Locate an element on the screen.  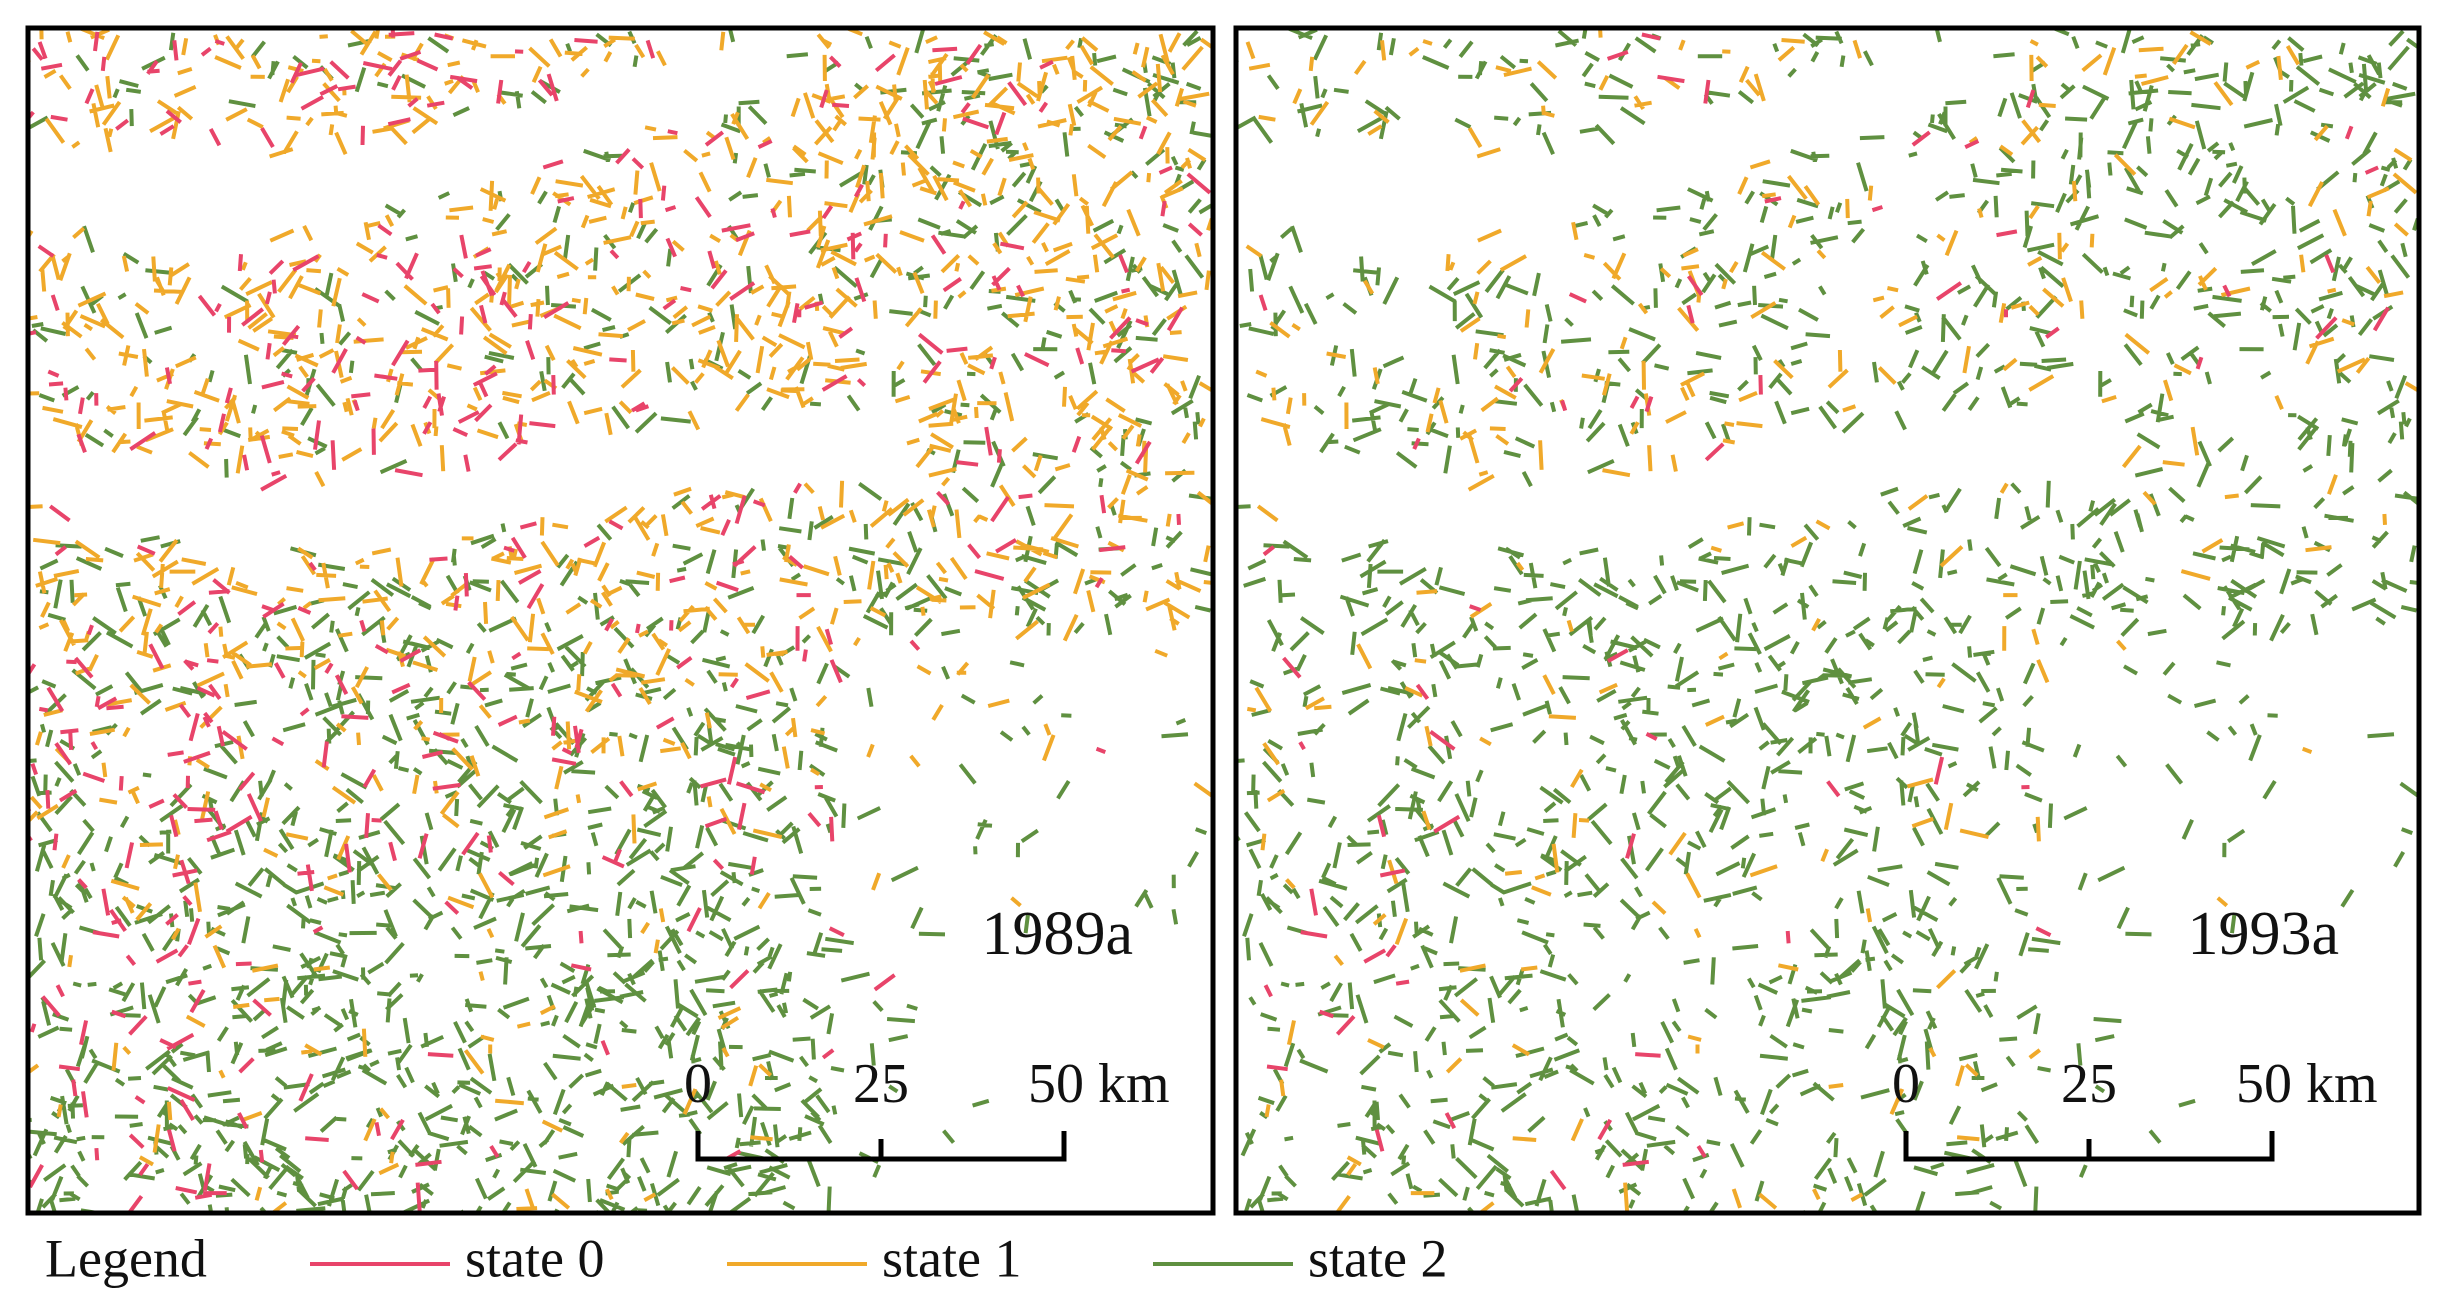
legend-title: Legend is located at coordinates (126, 1258).